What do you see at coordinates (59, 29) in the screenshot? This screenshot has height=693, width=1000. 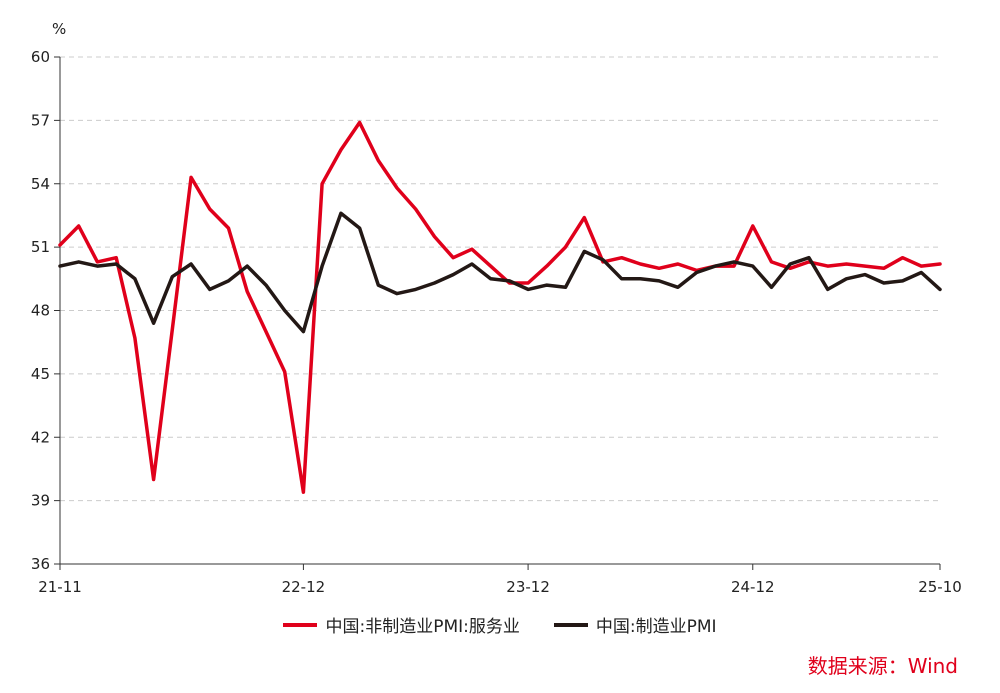 I see `y-unit-label: %` at bounding box center [59, 29].